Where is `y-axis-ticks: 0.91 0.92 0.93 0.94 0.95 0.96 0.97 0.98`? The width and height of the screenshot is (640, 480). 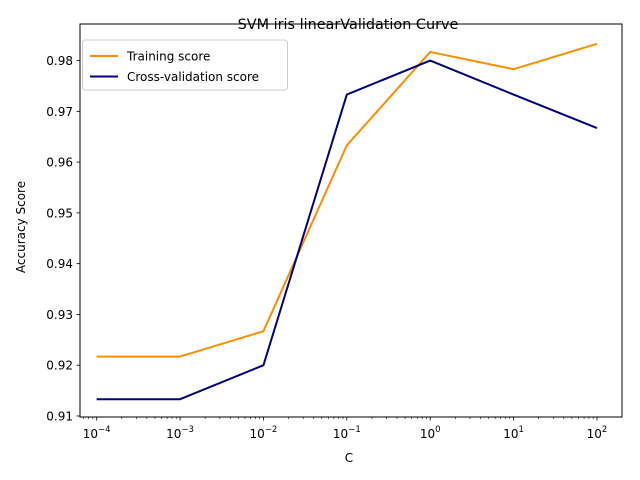
y-axis-ticks: 0.91 0.92 0.93 0.94 0.95 0.96 0.97 0.98 is located at coordinates (63, 238).